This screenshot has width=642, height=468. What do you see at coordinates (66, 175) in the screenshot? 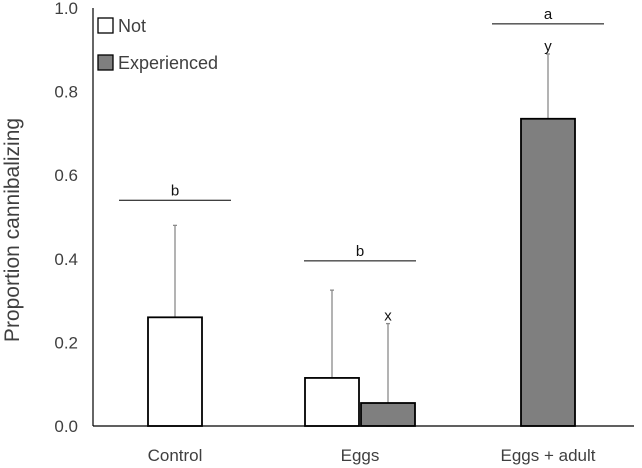
I see `y-tick-label: 0.6` at bounding box center [66, 175].